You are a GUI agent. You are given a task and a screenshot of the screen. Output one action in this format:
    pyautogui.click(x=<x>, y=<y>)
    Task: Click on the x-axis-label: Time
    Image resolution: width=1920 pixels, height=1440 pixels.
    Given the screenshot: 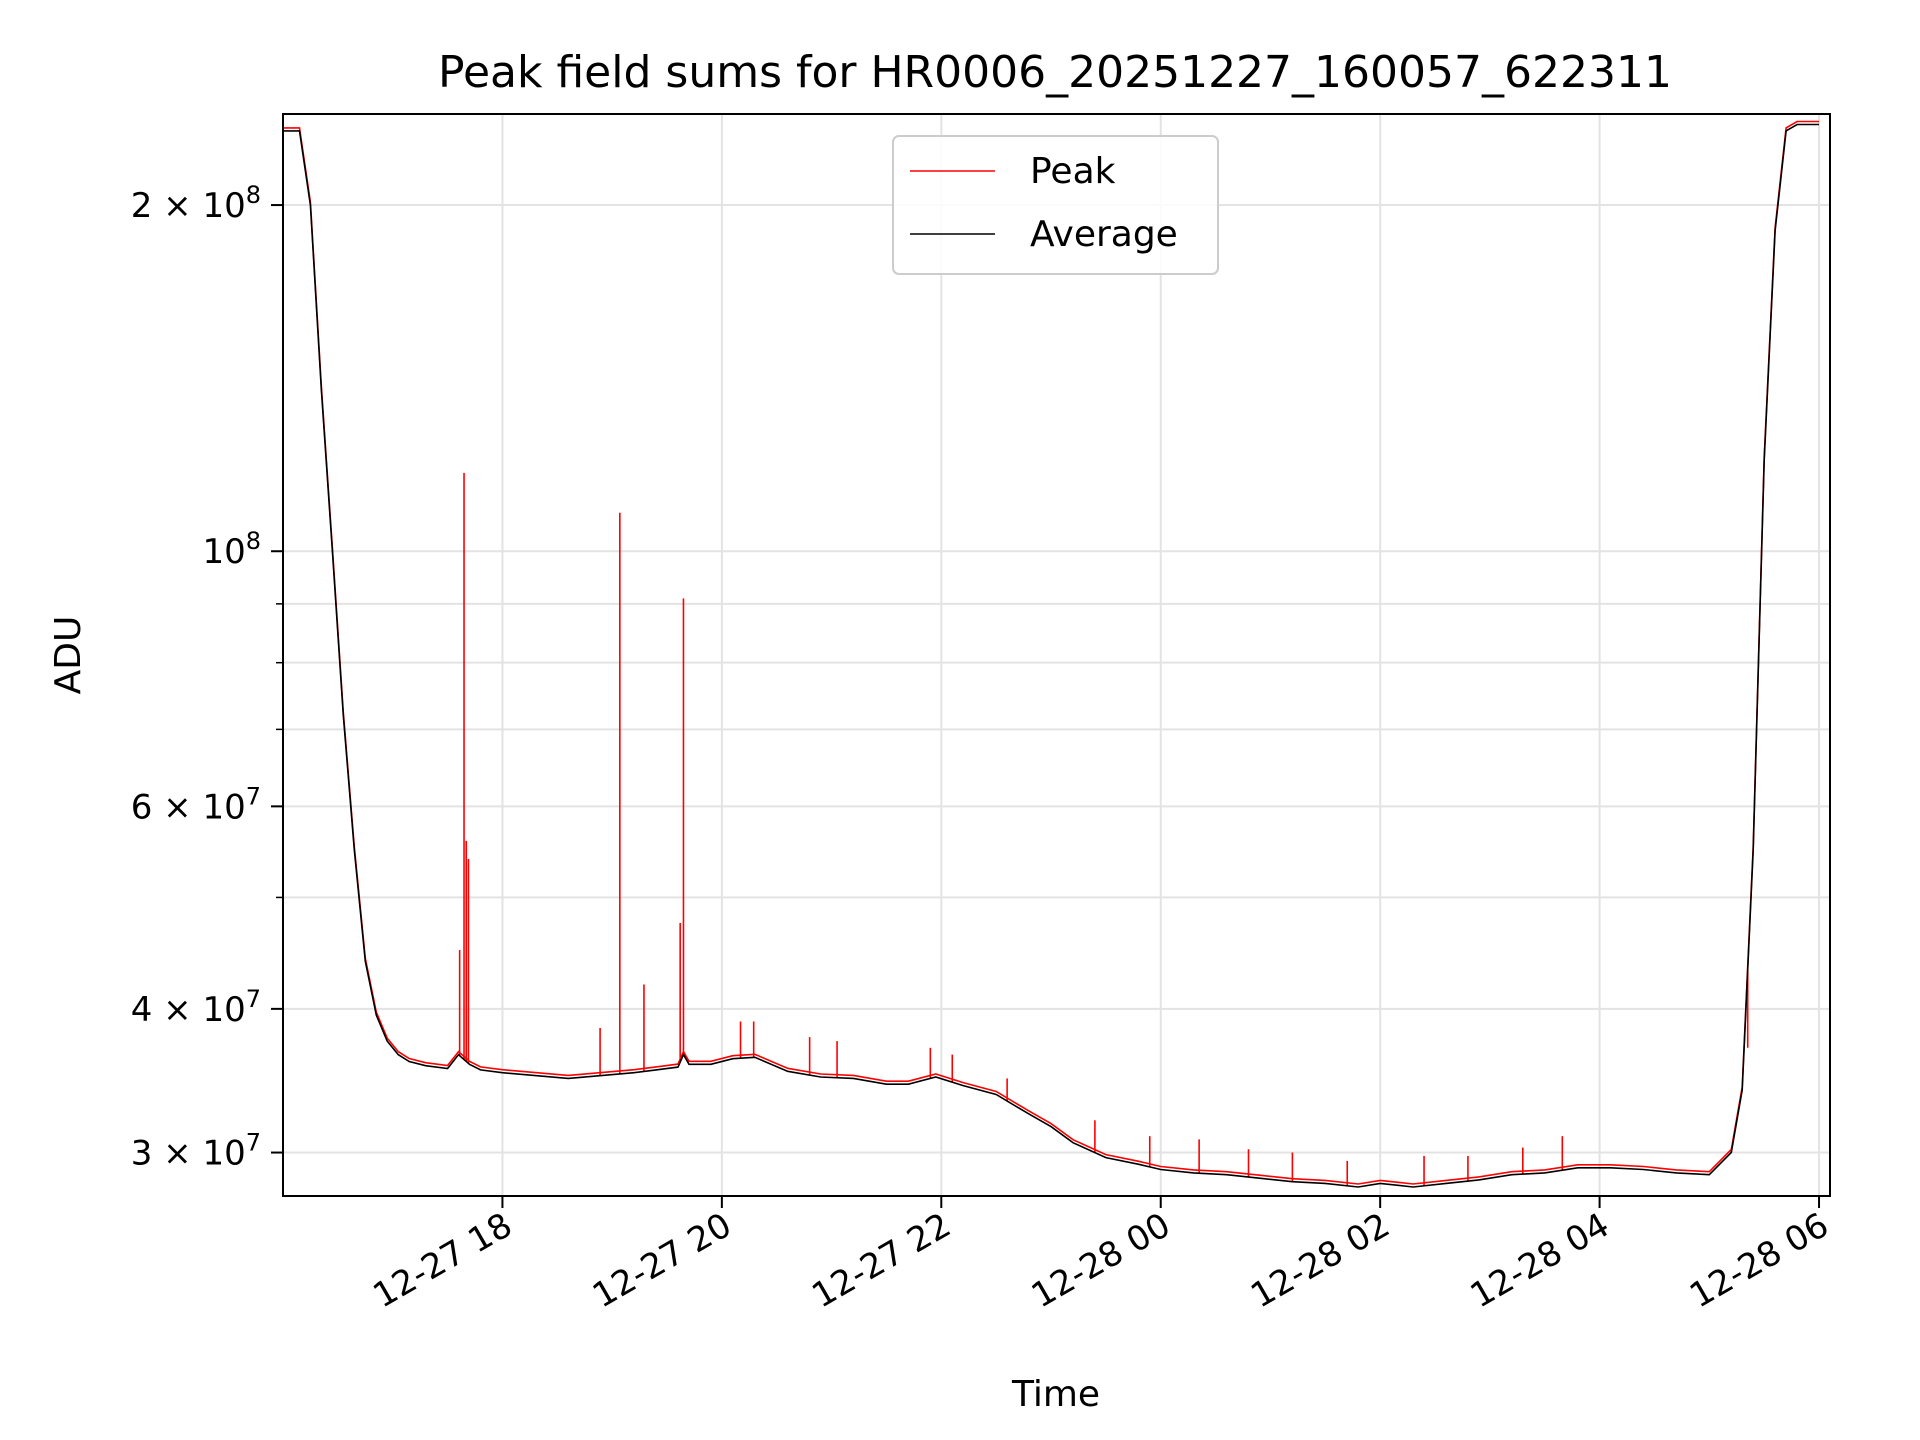 What is the action you would take?
    pyautogui.click(x=1055, y=1394)
    